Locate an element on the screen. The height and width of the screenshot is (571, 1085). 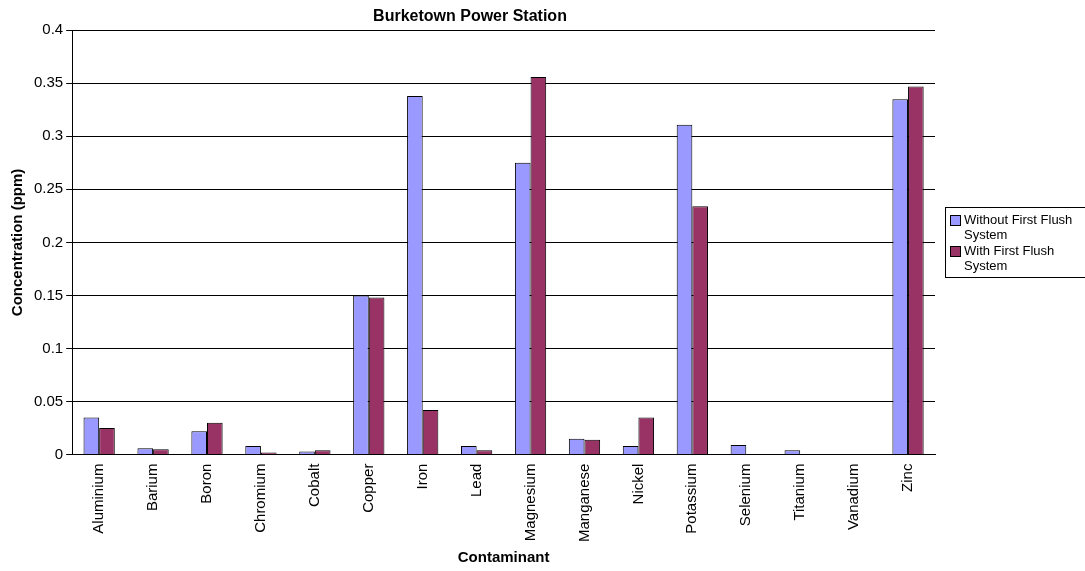
x-tick-label: Cobalt is located at coordinates (313, 484).